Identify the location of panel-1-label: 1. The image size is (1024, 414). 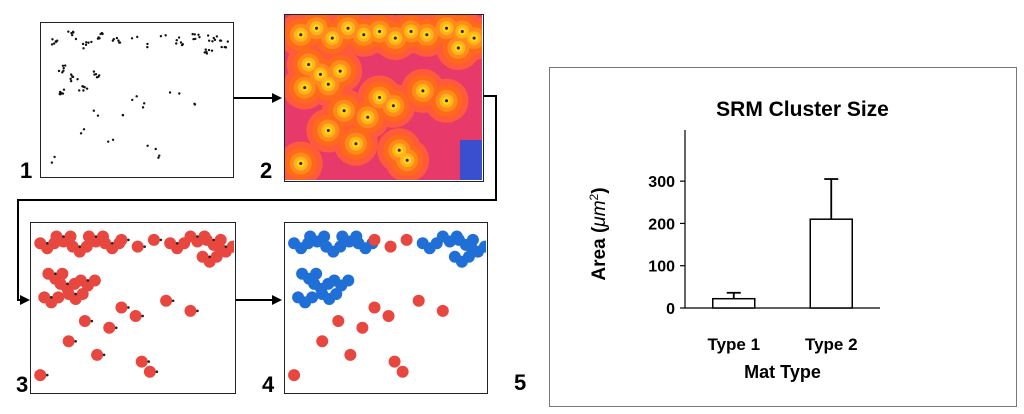
(26, 170).